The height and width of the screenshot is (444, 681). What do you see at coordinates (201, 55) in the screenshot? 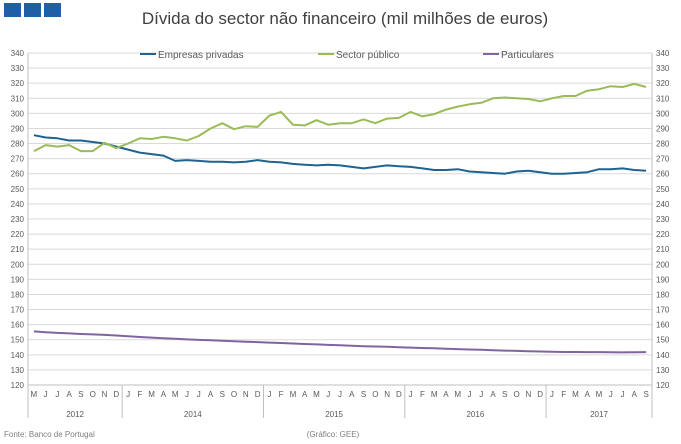
I see `legend-label: Empresas privadas` at bounding box center [201, 55].